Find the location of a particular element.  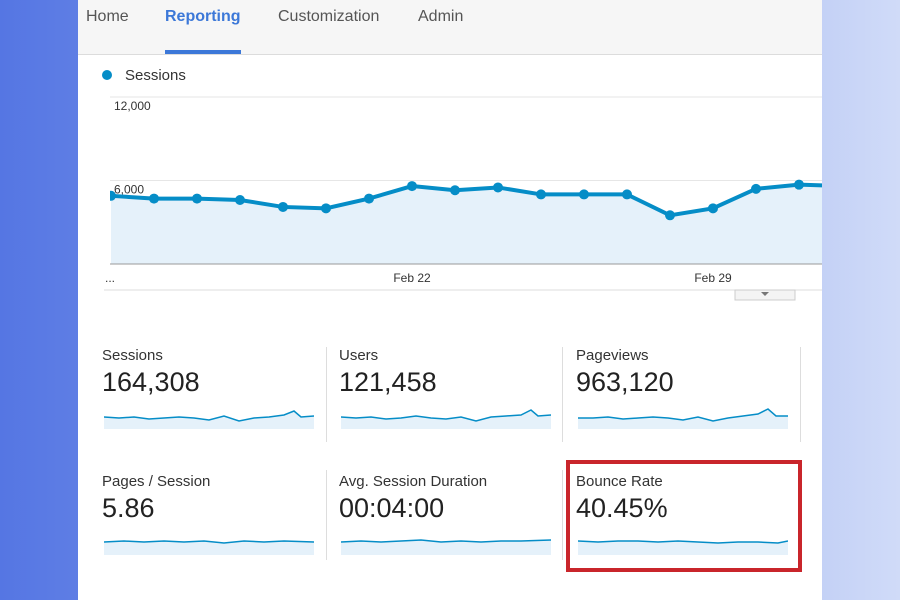

plot is located at coordinates (466, 221).